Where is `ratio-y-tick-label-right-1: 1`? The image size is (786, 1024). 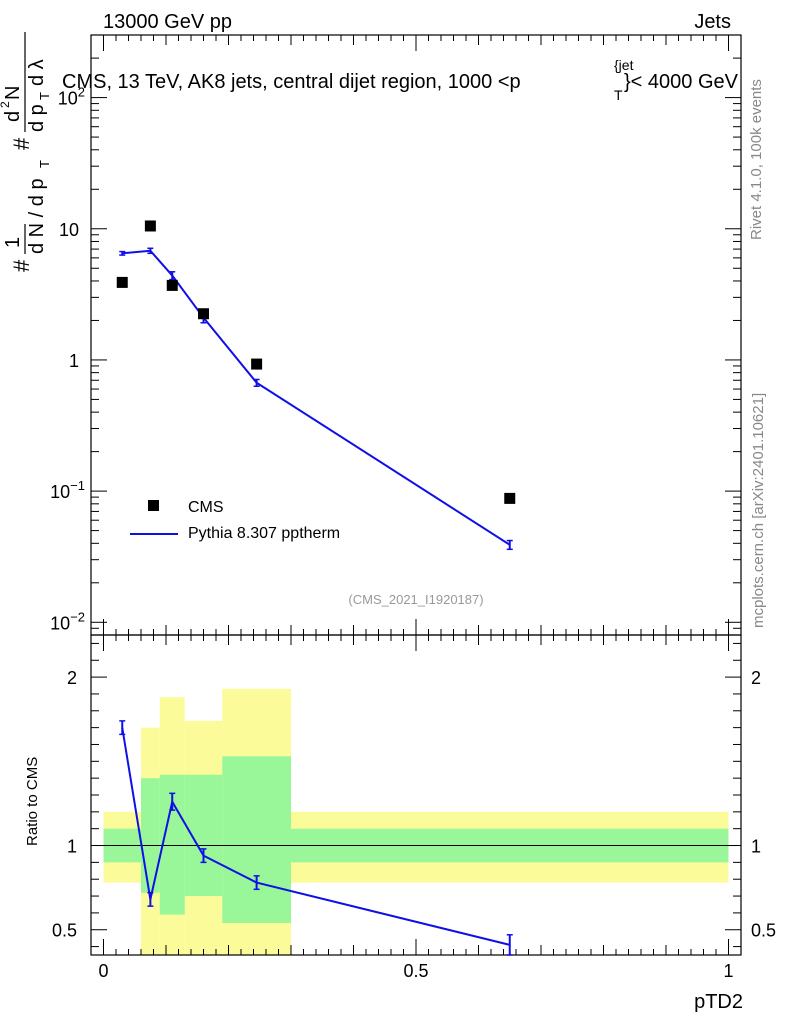
ratio-y-tick-label-right-1: 1 is located at coordinates (756, 847).